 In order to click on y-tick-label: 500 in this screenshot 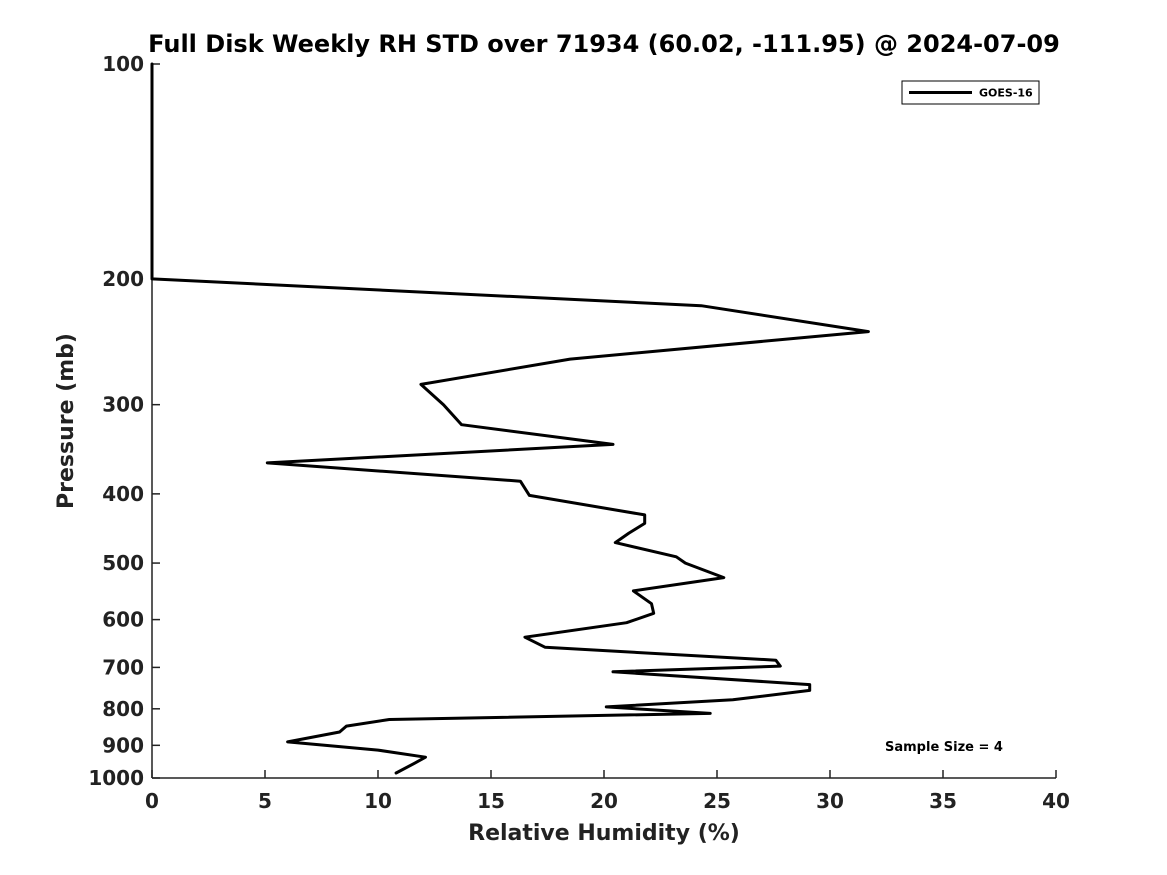, I will do `click(123, 563)`.